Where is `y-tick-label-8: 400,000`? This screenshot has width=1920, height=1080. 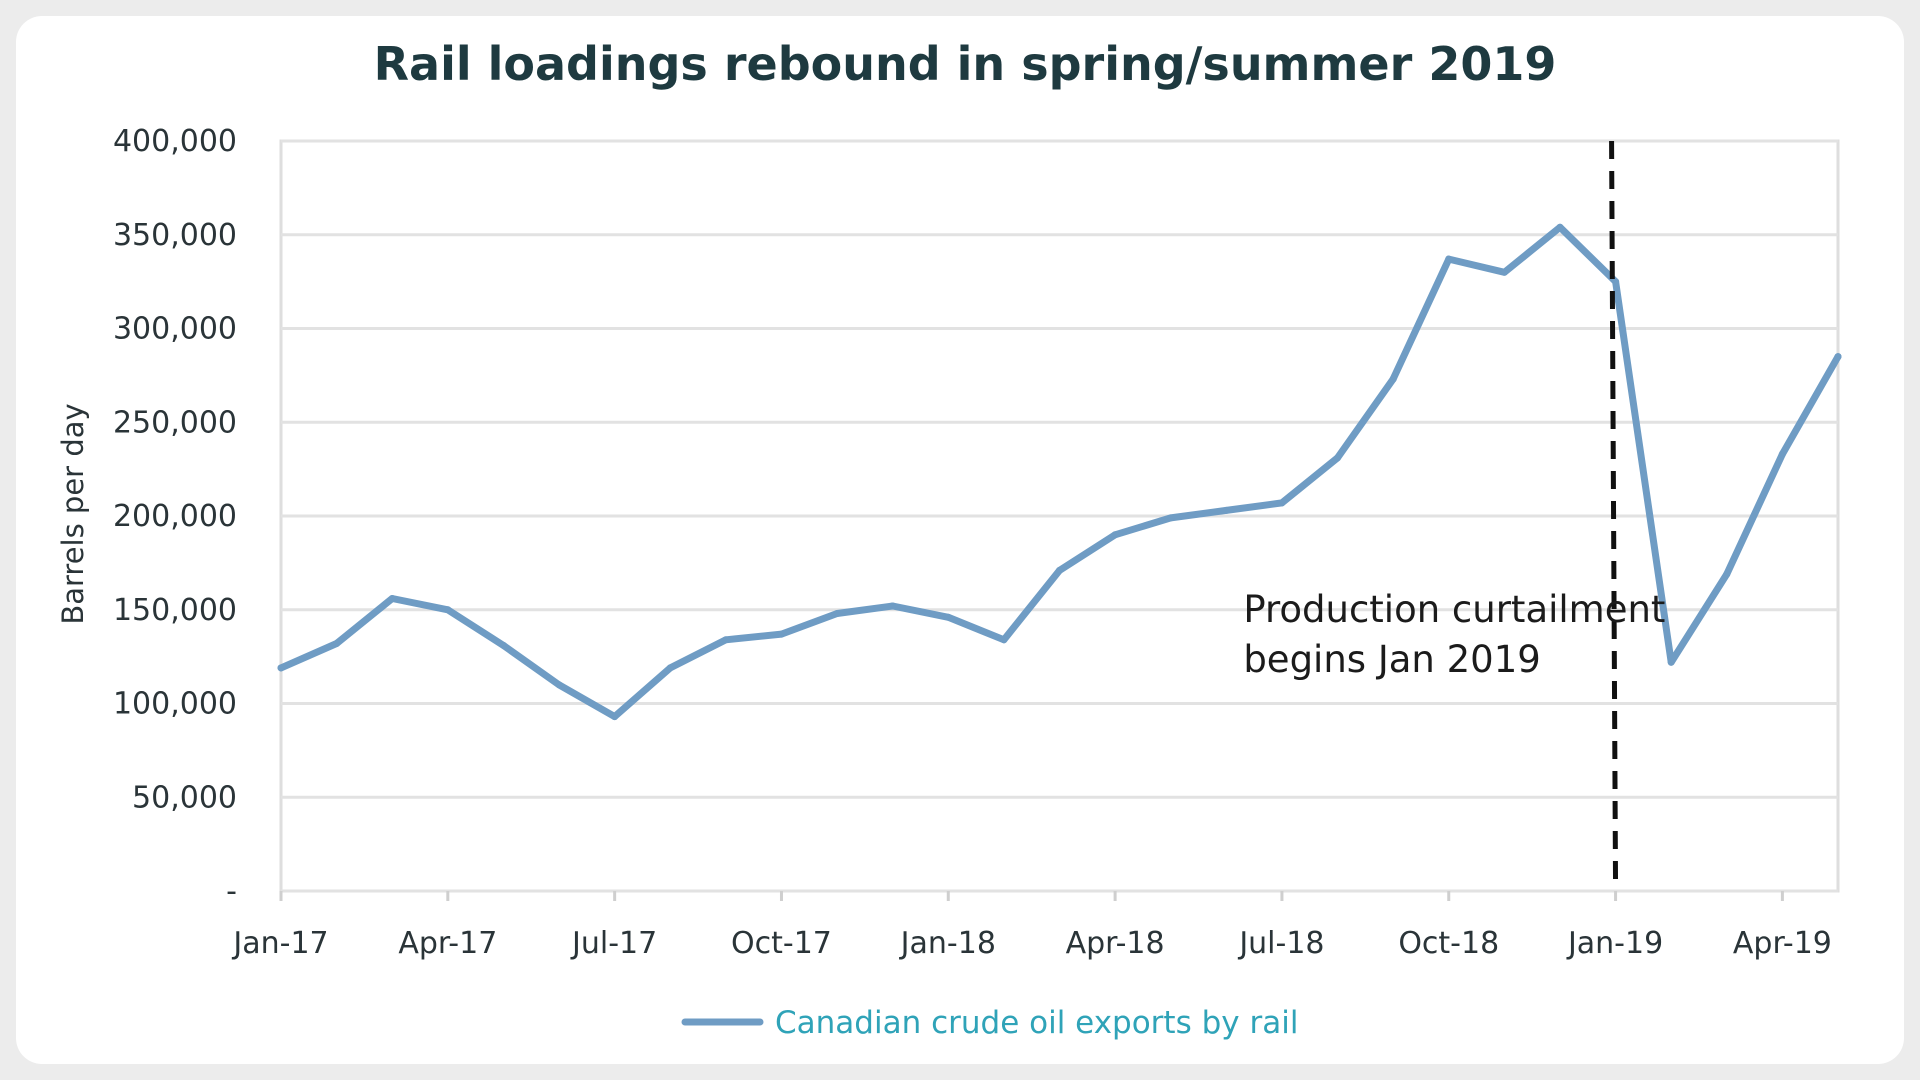 y-tick-label-8: 400,000 is located at coordinates (175, 141).